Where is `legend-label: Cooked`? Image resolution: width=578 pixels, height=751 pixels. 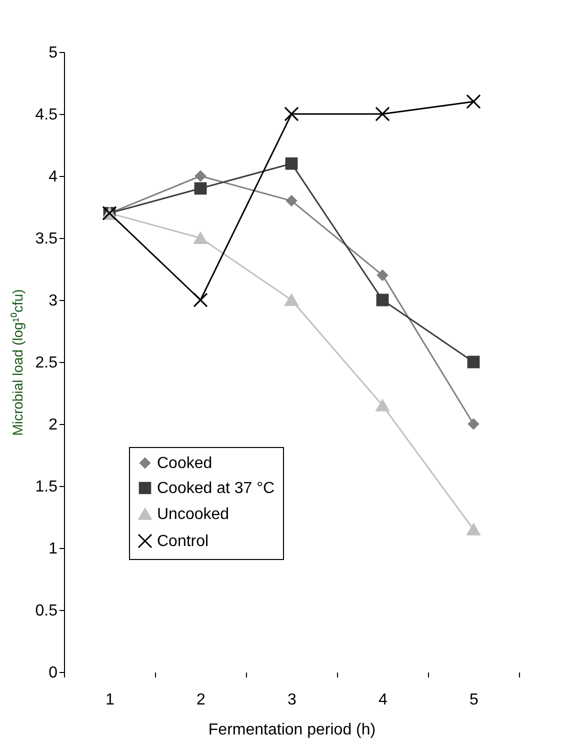
legend-label: Cooked is located at coordinates (184, 463).